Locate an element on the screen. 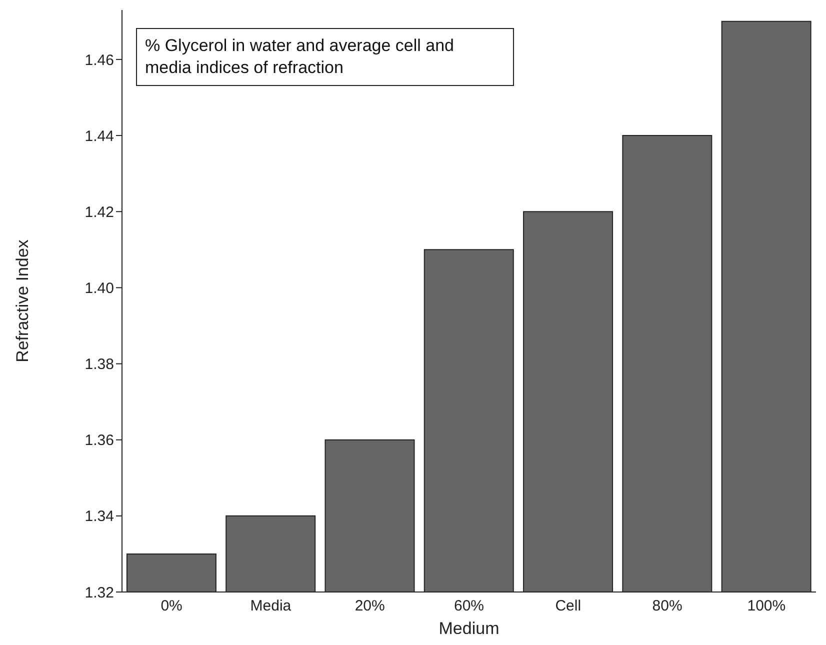 The height and width of the screenshot is (645, 826). y-tick-label: 1.40 is located at coordinates (99, 289).